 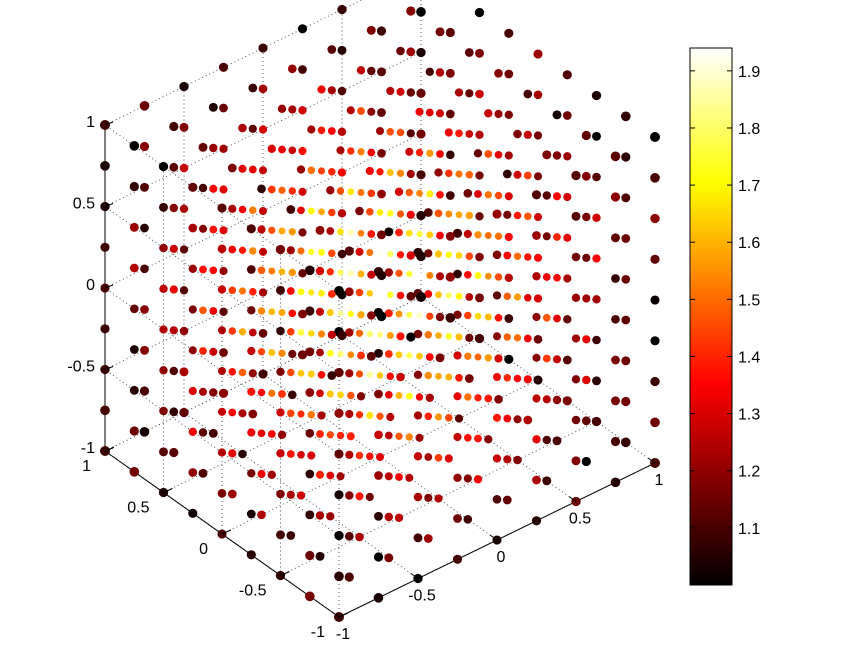 I want to click on grid-line-floor-y, so click(x=321, y=415).